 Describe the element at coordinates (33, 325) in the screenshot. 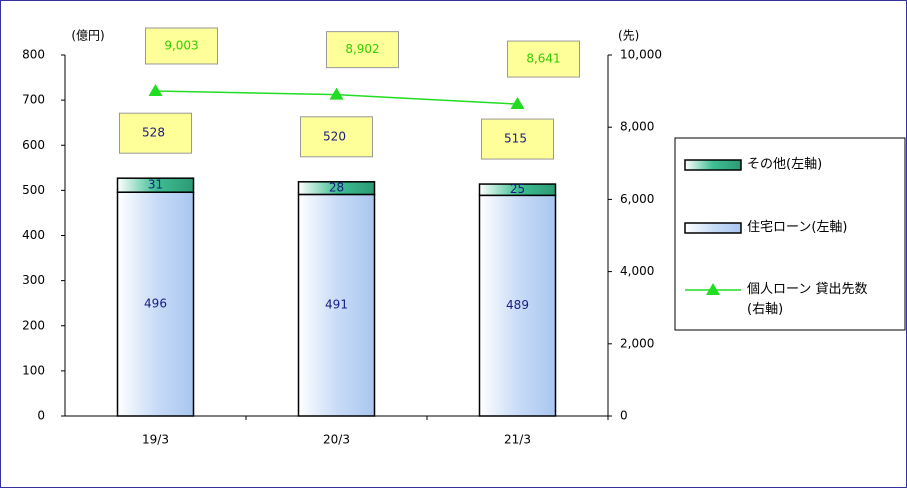

I see `y-tick-label: 200` at that location.